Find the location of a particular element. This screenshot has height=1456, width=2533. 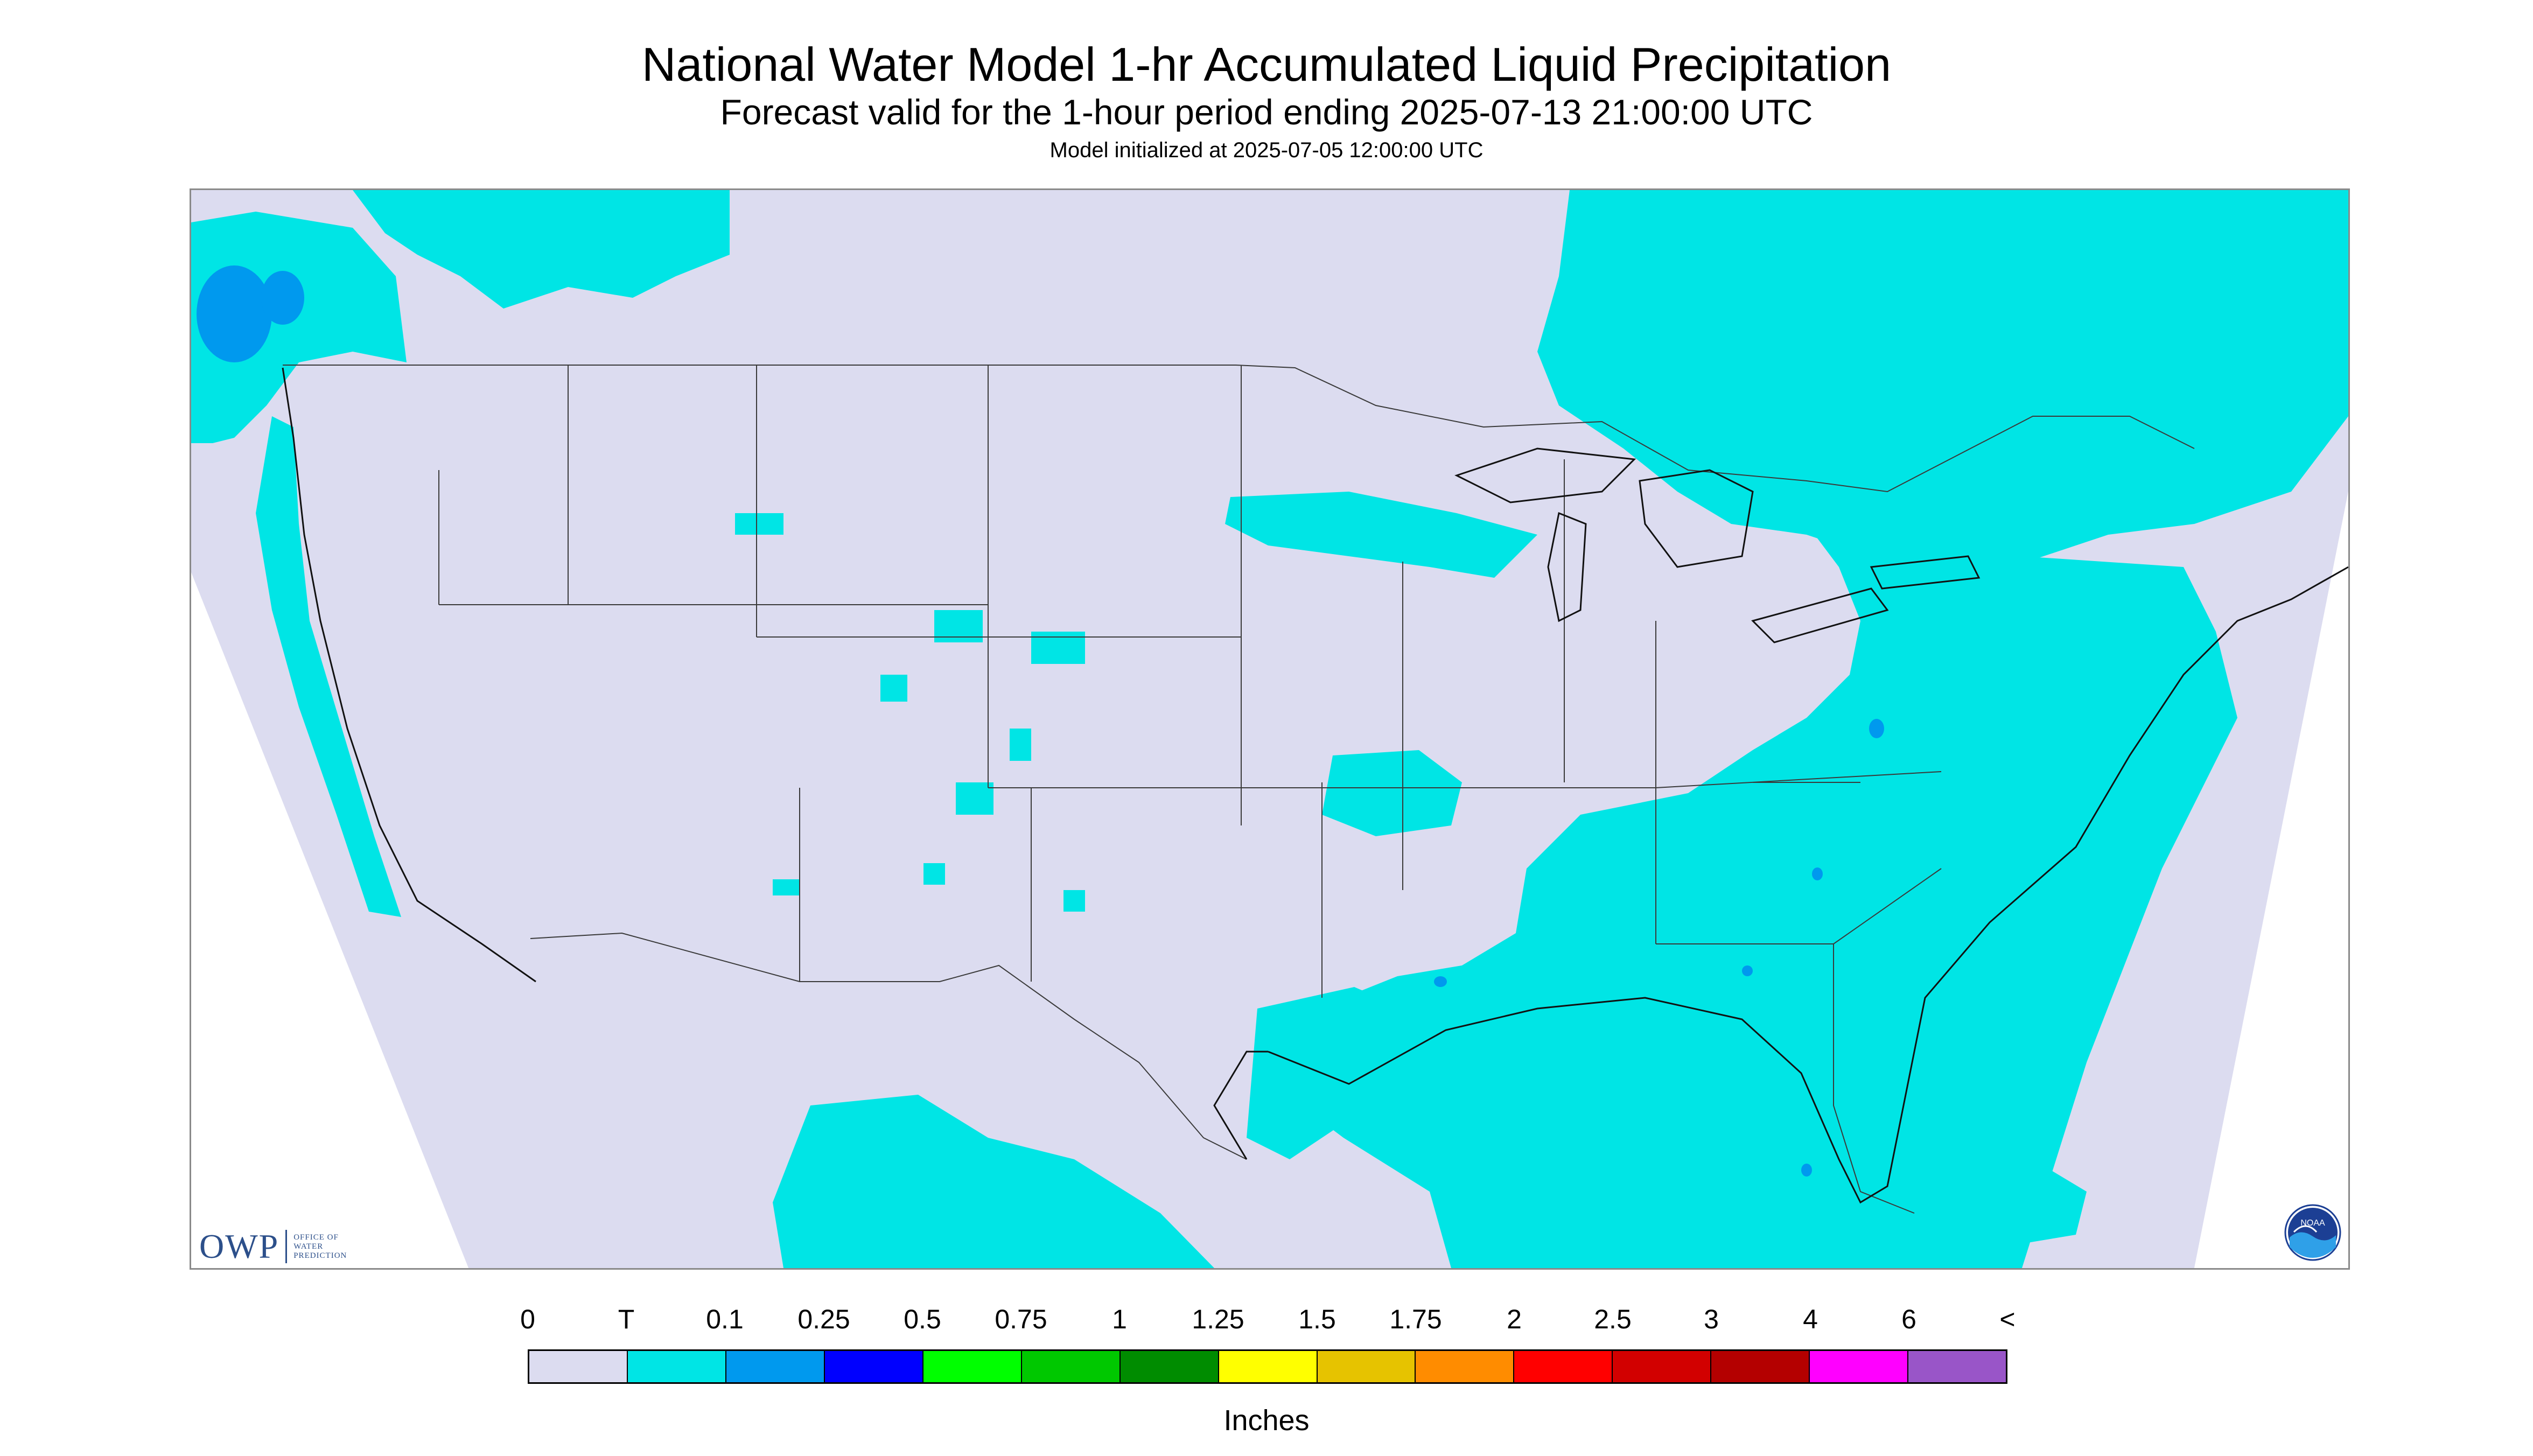

owp-logo-line: OFFICE OF is located at coordinates (316, 1237).